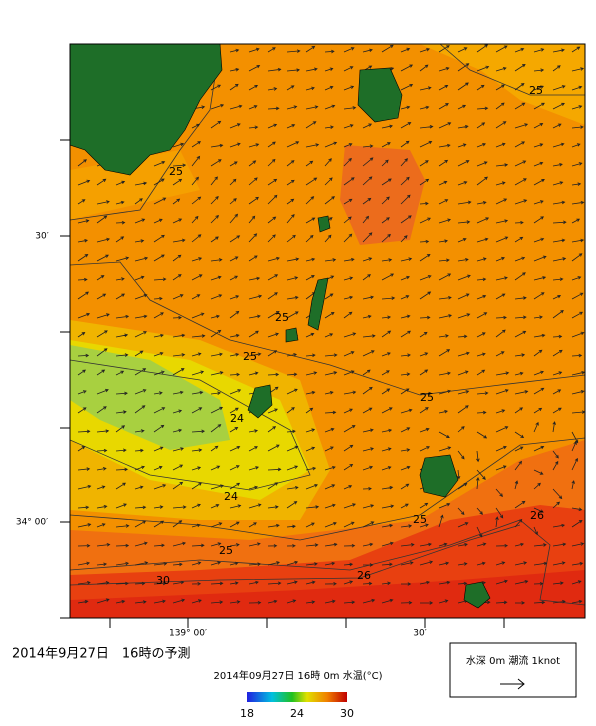  I want to click on lat-label: 34° 00′, so click(32, 523).